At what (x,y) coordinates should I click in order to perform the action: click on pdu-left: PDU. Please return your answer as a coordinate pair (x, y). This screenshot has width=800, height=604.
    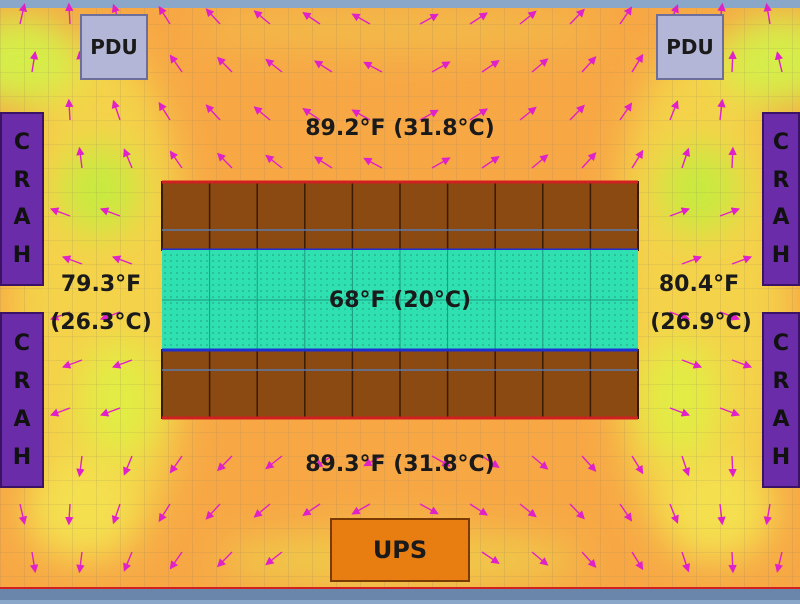
    Looking at the image, I should click on (114, 47).